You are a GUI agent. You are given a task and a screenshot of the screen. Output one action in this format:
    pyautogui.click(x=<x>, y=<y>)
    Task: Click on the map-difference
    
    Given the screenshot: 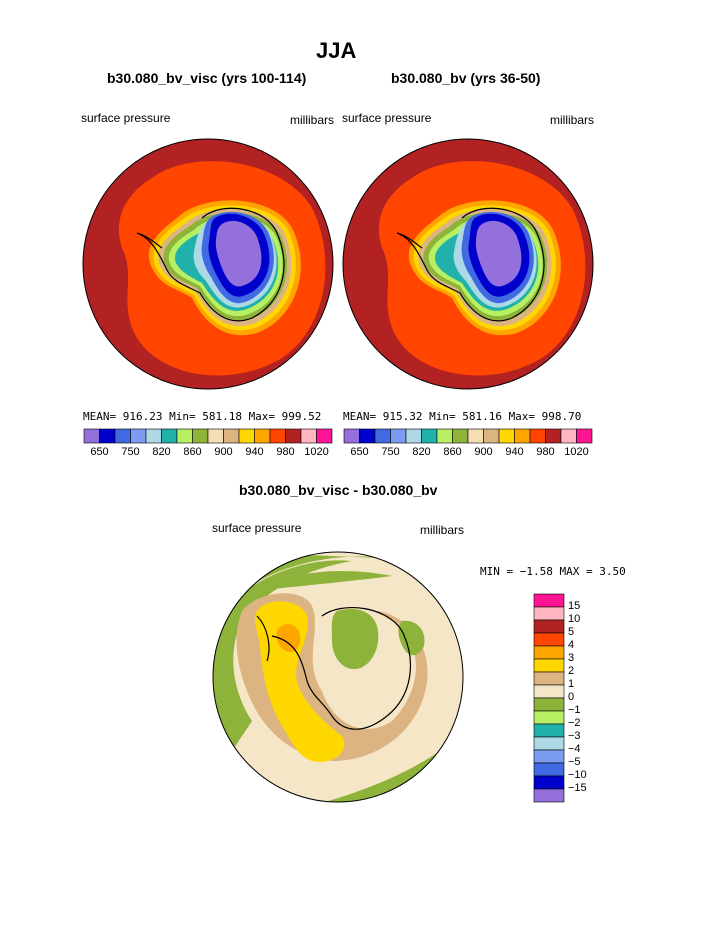 What is the action you would take?
    pyautogui.click(x=338, y=677)
    